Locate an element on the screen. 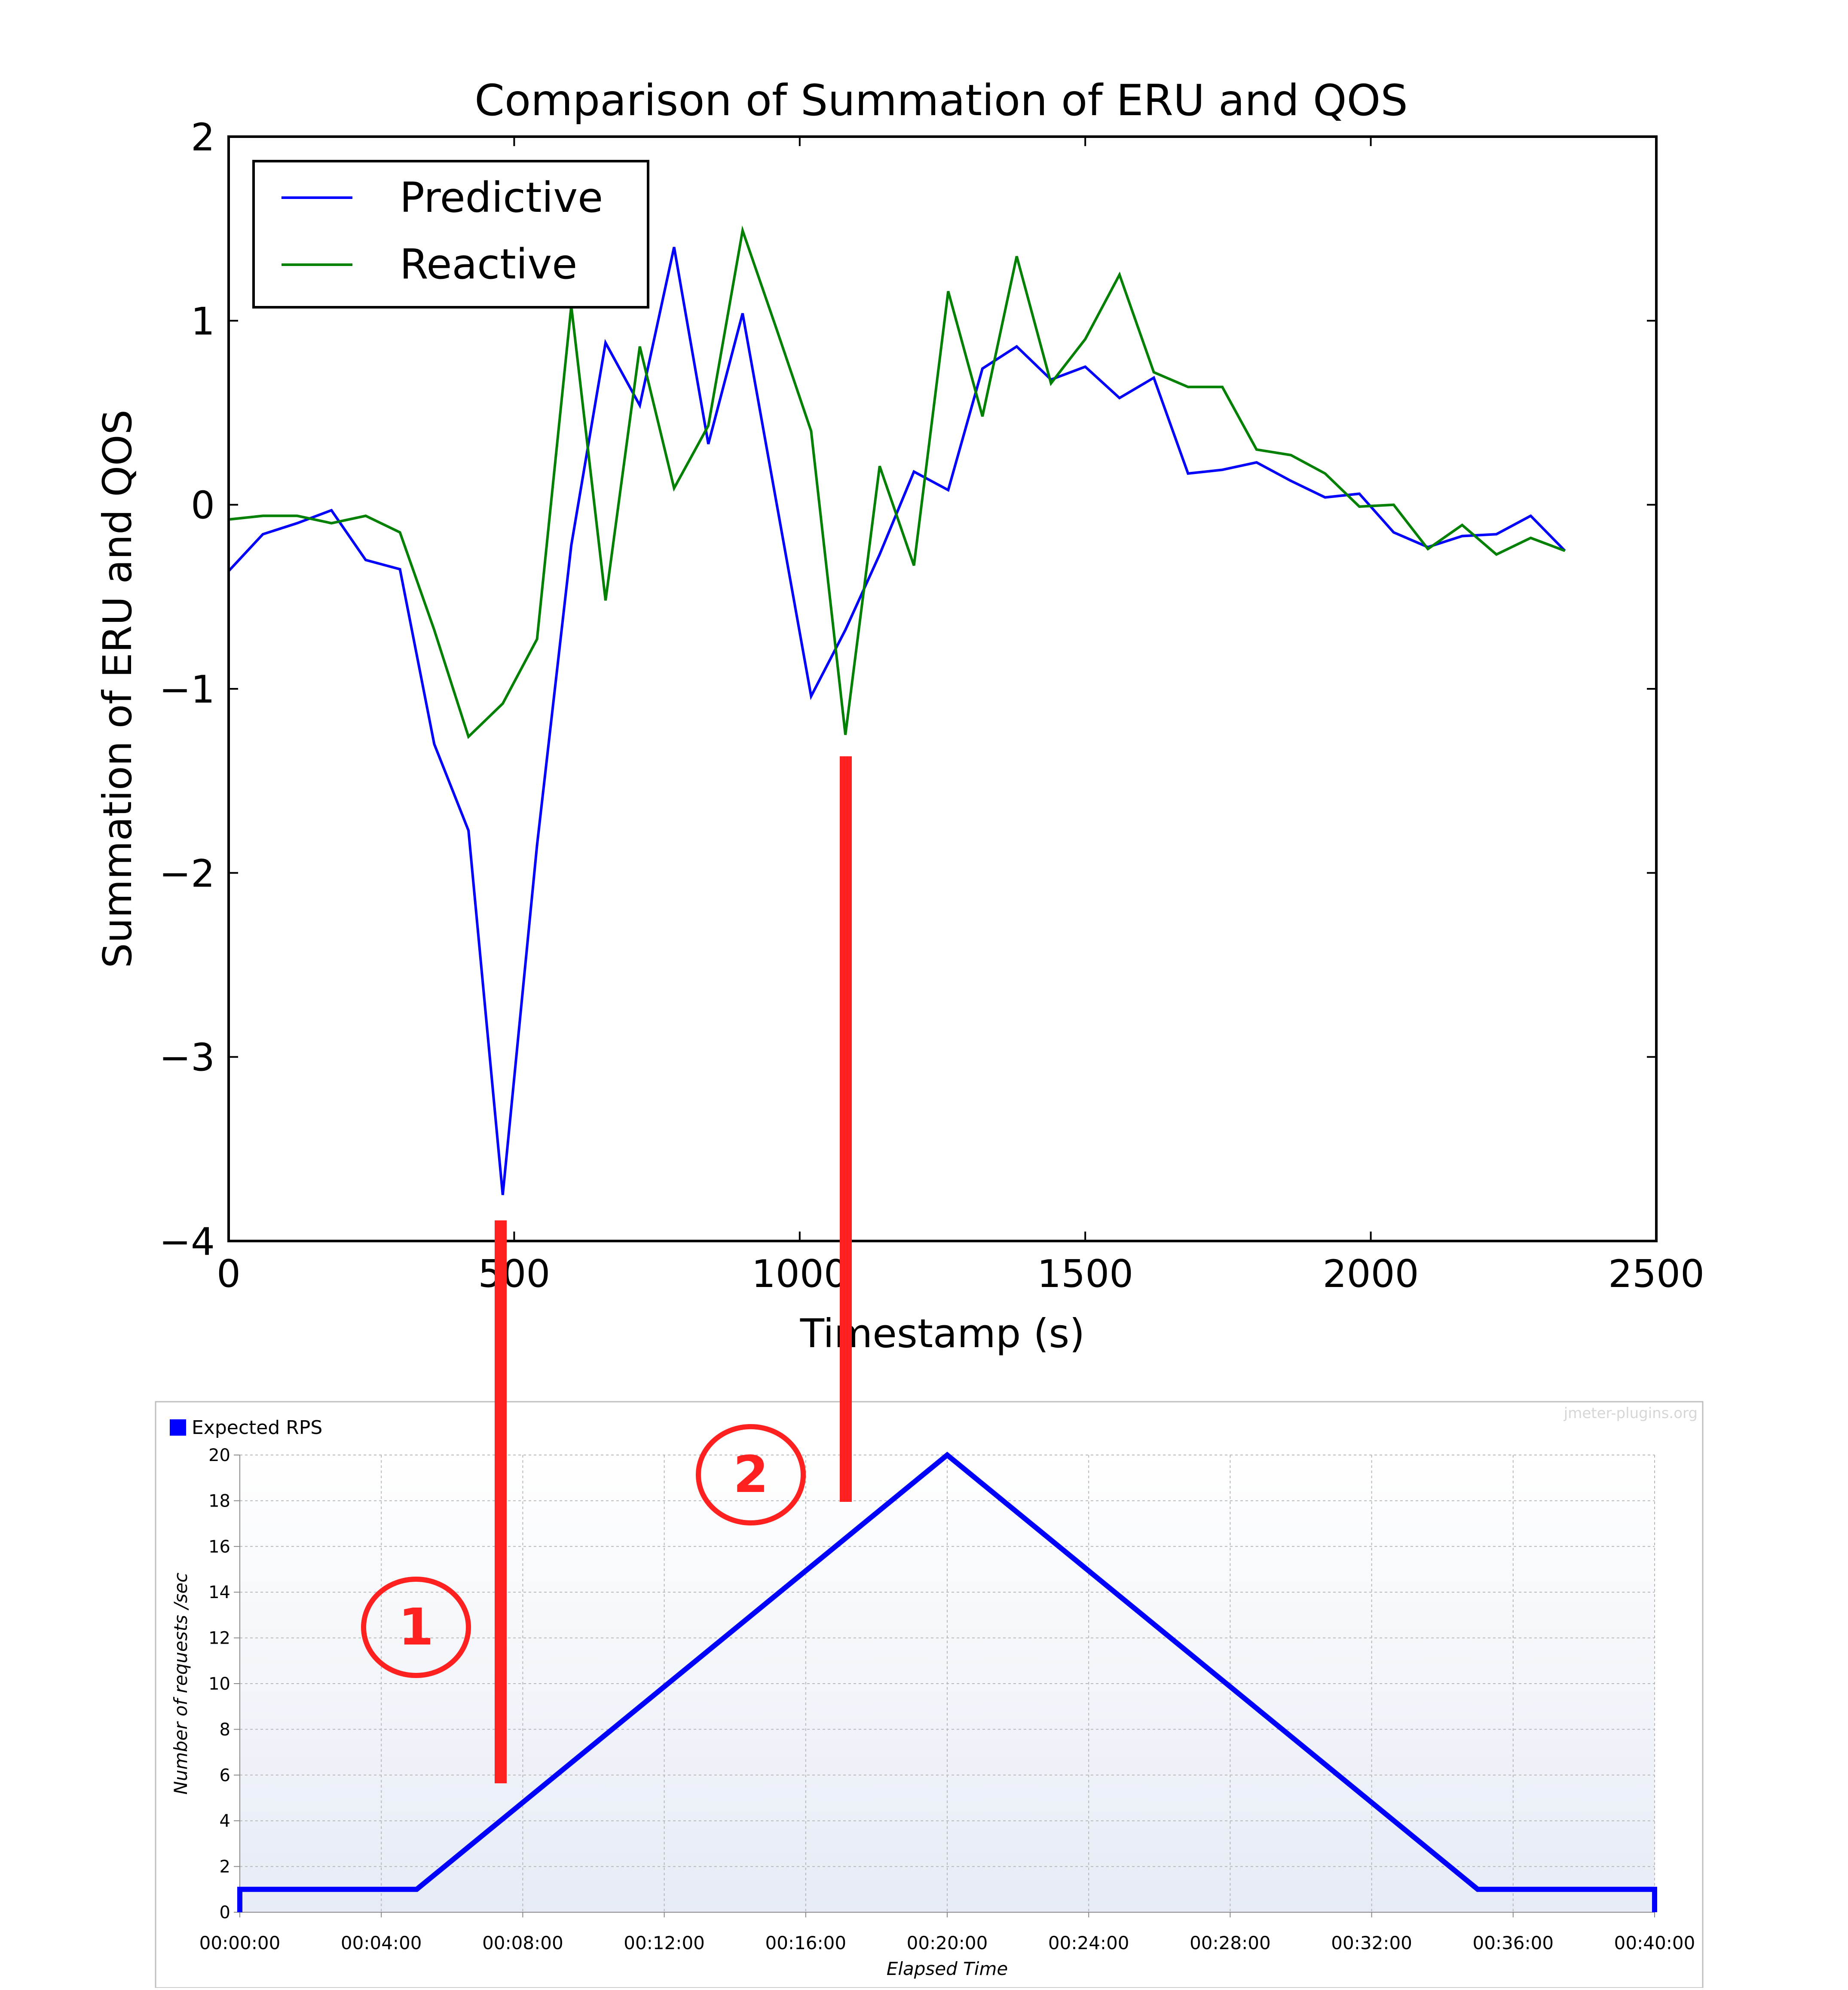 The height and width of the screenshot is (1990, 1848). annotation-label-1: 1 is located at coordinates (416, 1627).